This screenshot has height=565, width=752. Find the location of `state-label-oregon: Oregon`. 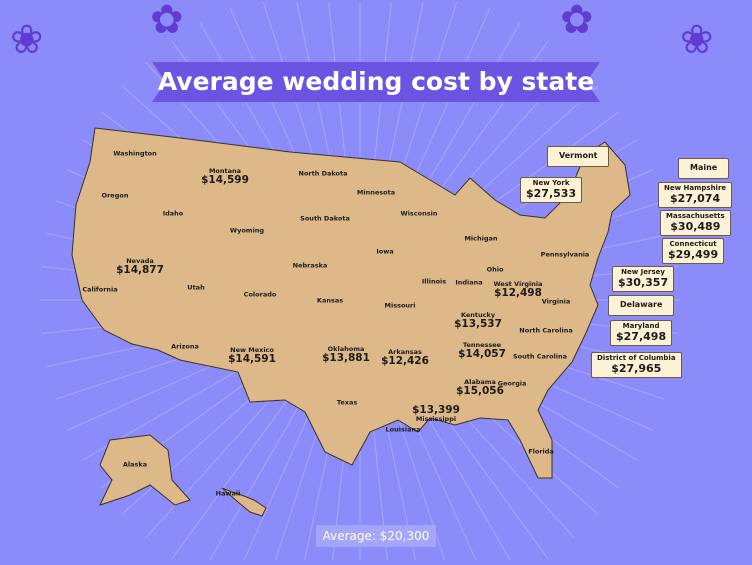

state-label-oregon: Oregon is located at coordinates (115, 195).